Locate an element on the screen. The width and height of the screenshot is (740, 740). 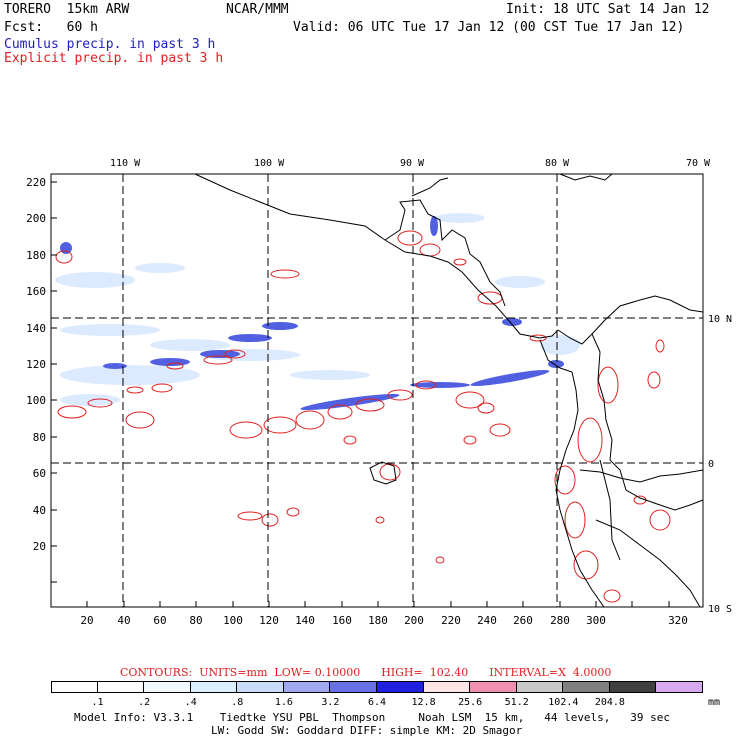
y-tick: 120 is located at coordinates (36, 364).